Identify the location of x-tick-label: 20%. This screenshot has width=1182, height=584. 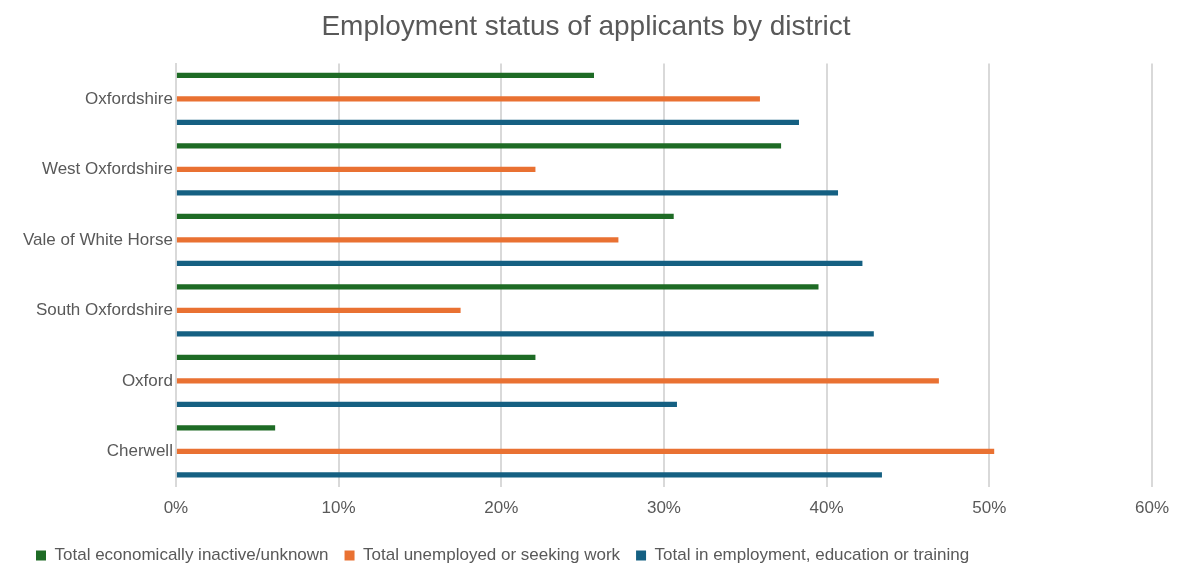
(501, 508).